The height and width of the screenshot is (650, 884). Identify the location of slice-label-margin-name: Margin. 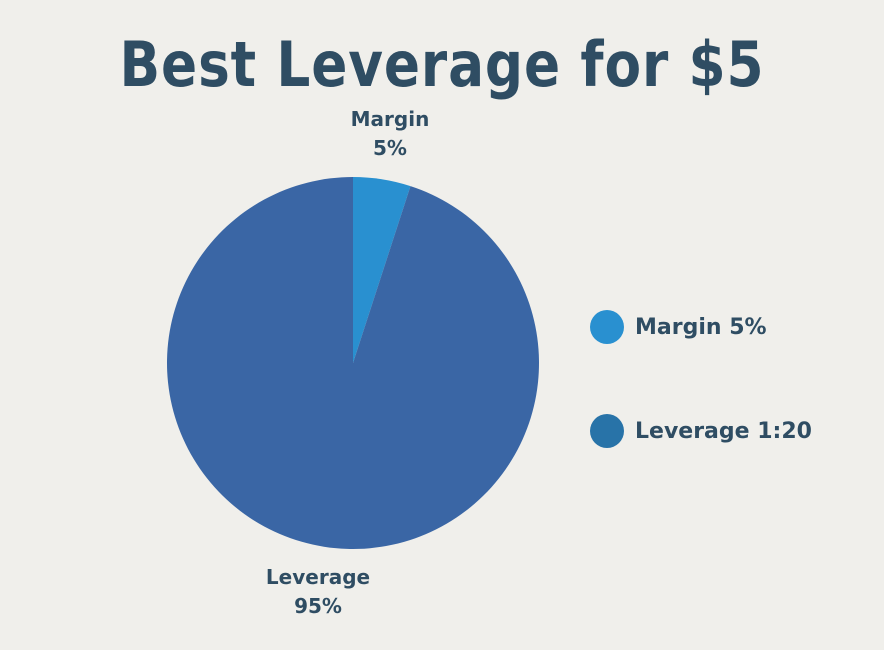
(390, 119).